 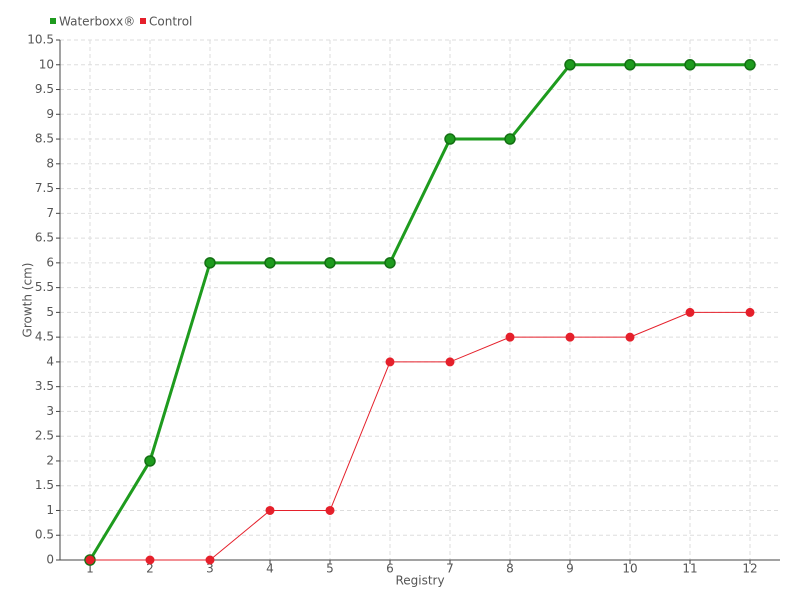 What do you see at coordinates (510, 569) in the screenshot?
I see `x-tick-label: 8` at bounding box center [510, 569].